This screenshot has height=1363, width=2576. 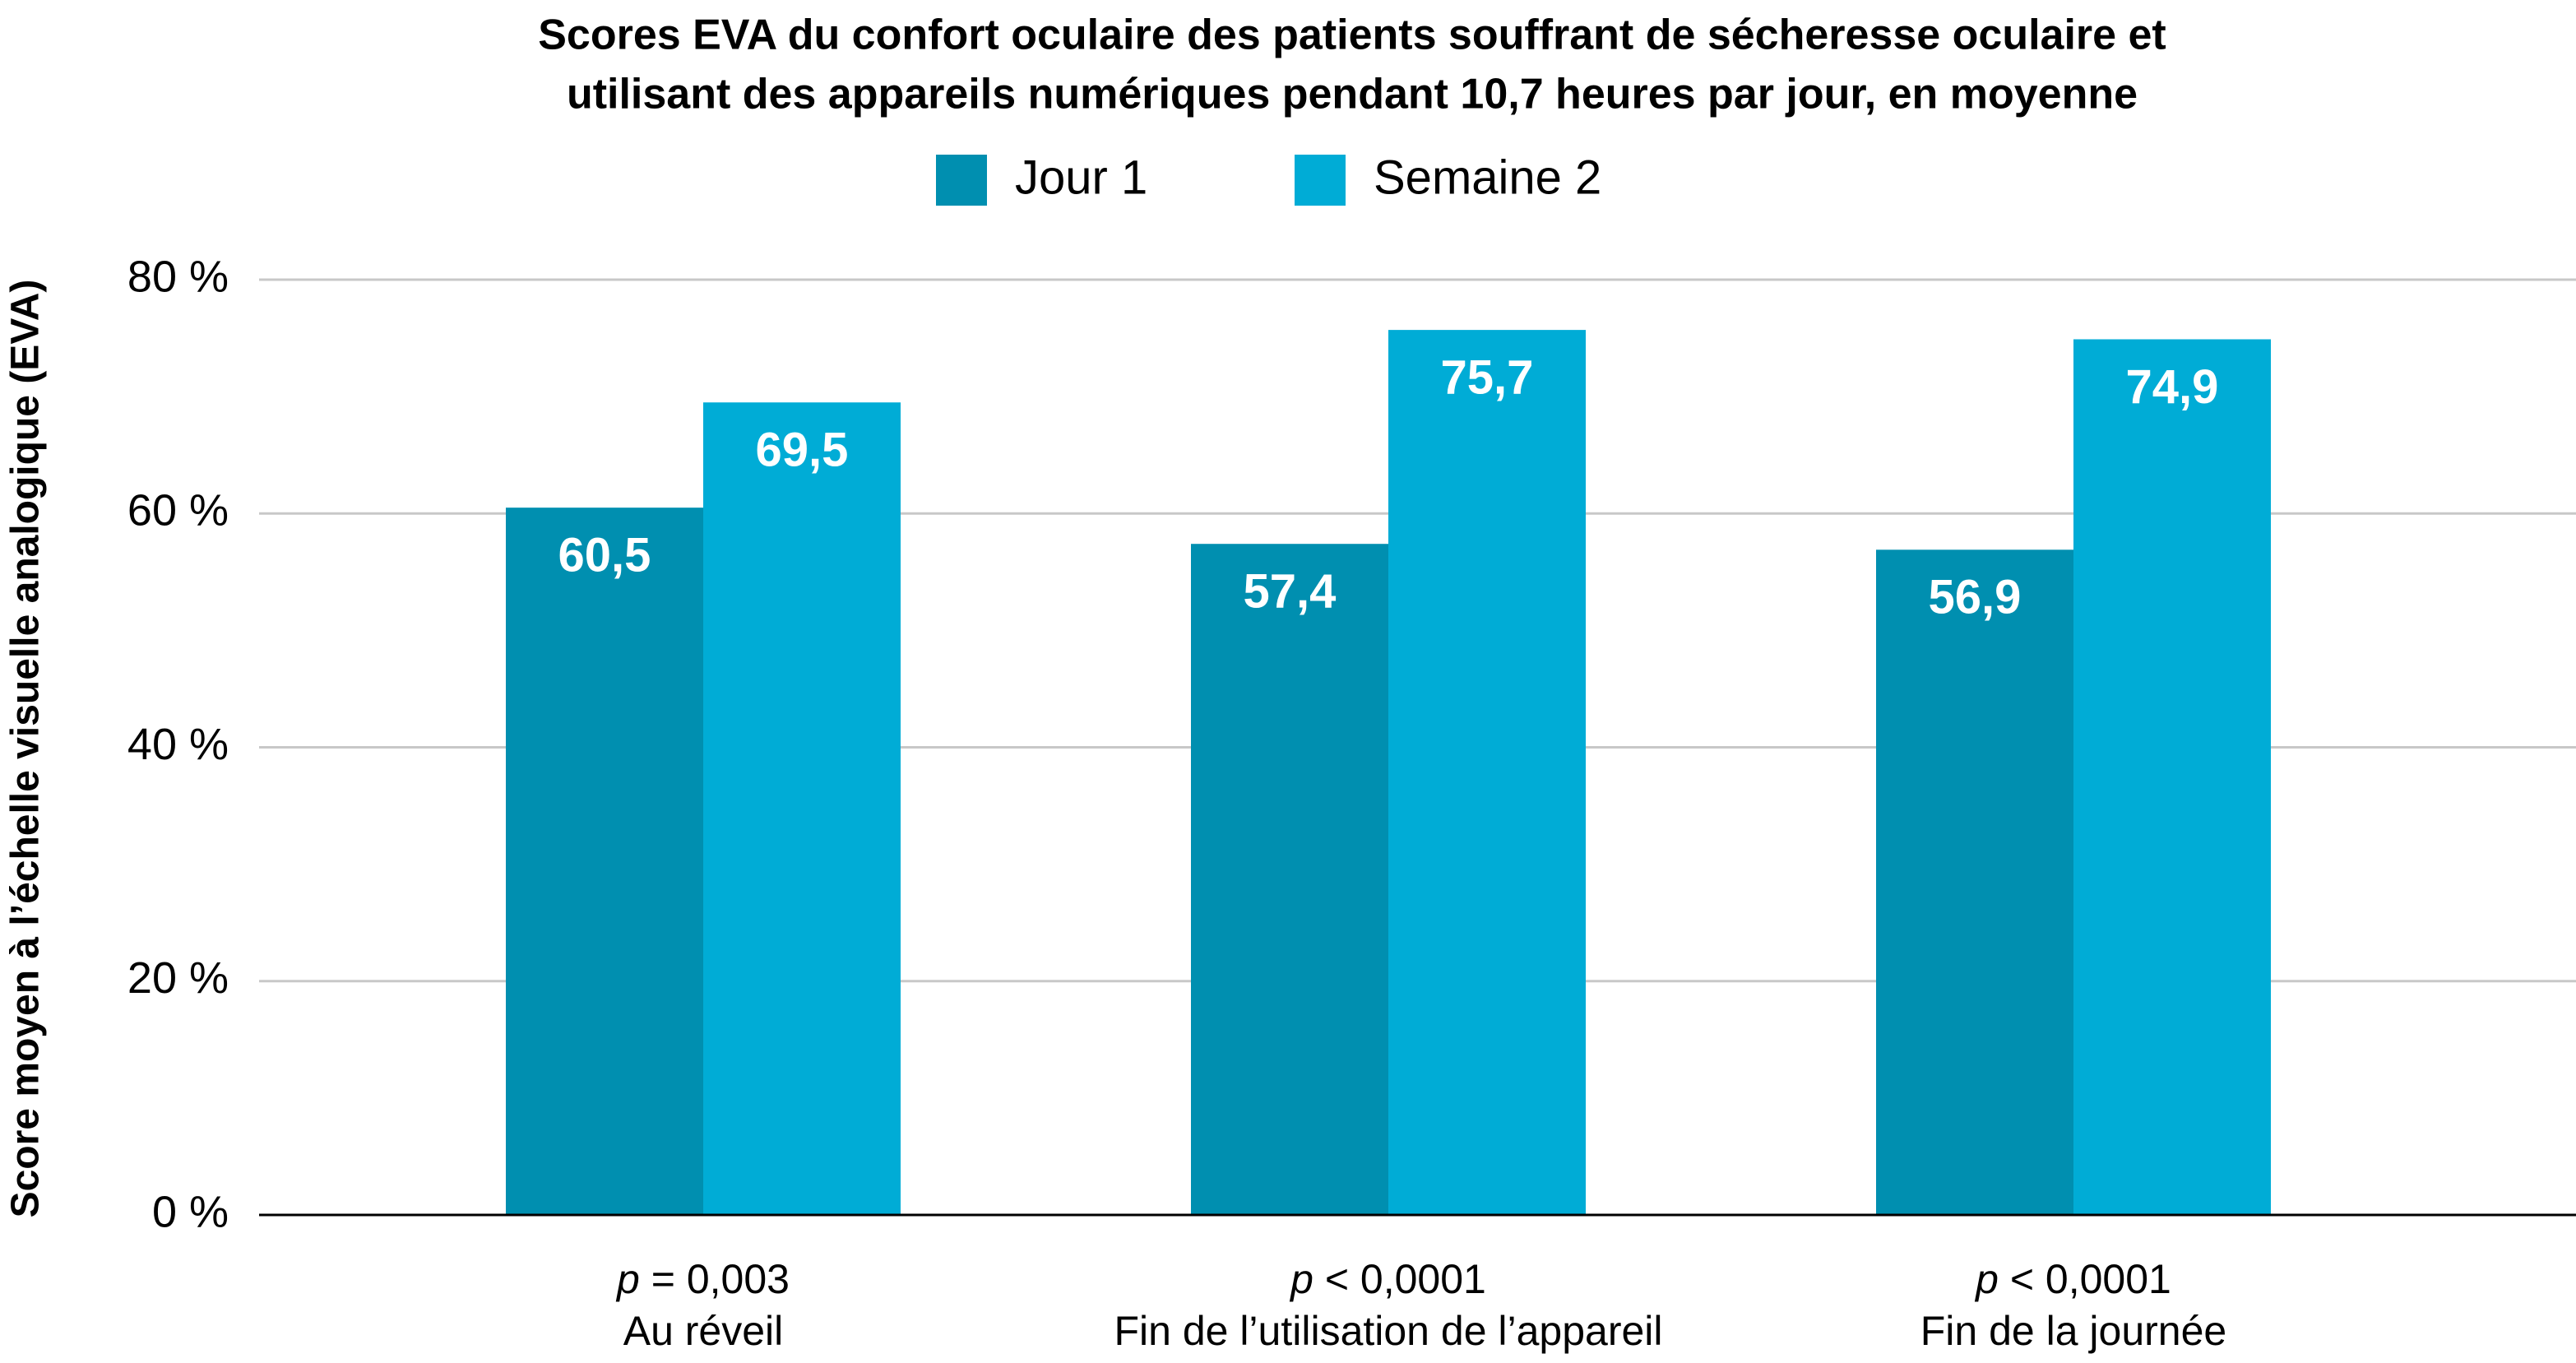 I want to click on bar-data-labels: 60,5 69,5 57,4 75,7 56,9 74,9, so click(x=1389, y=487).